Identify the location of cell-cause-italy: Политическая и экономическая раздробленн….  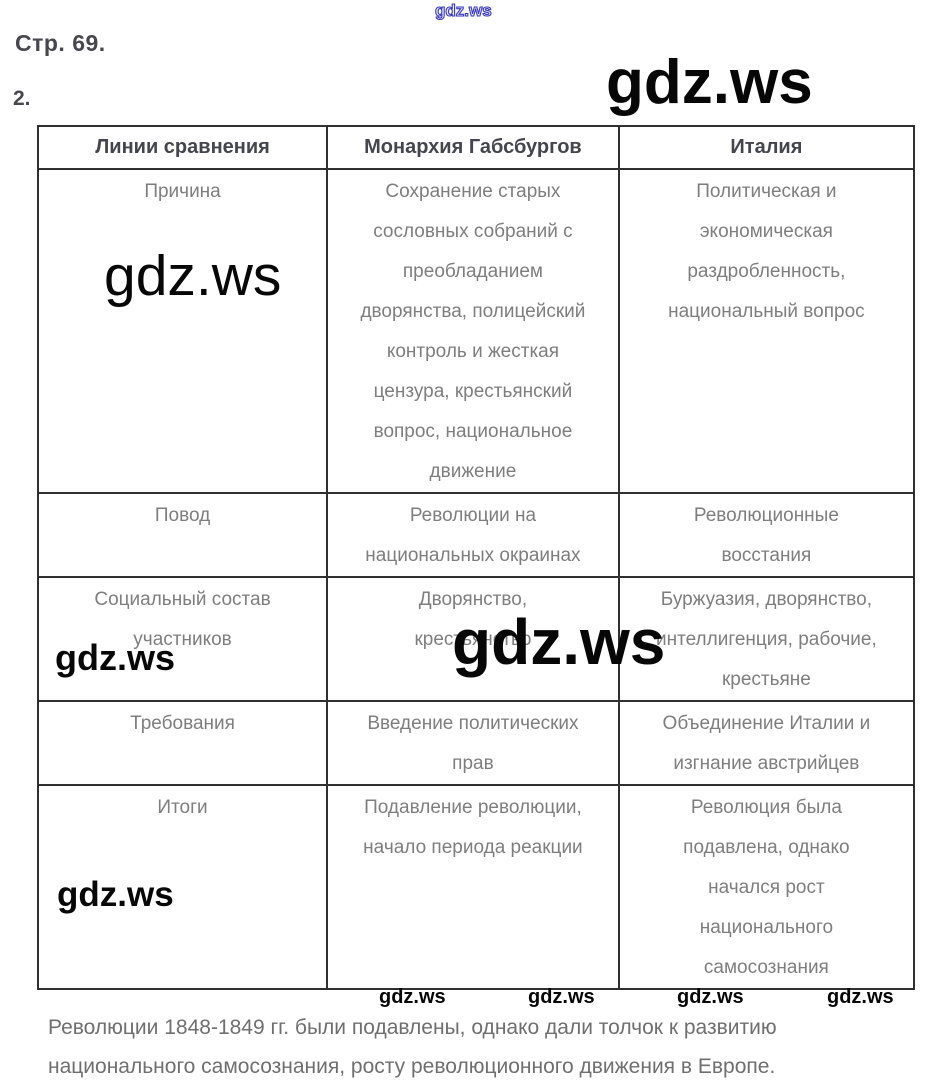
(766, 331).